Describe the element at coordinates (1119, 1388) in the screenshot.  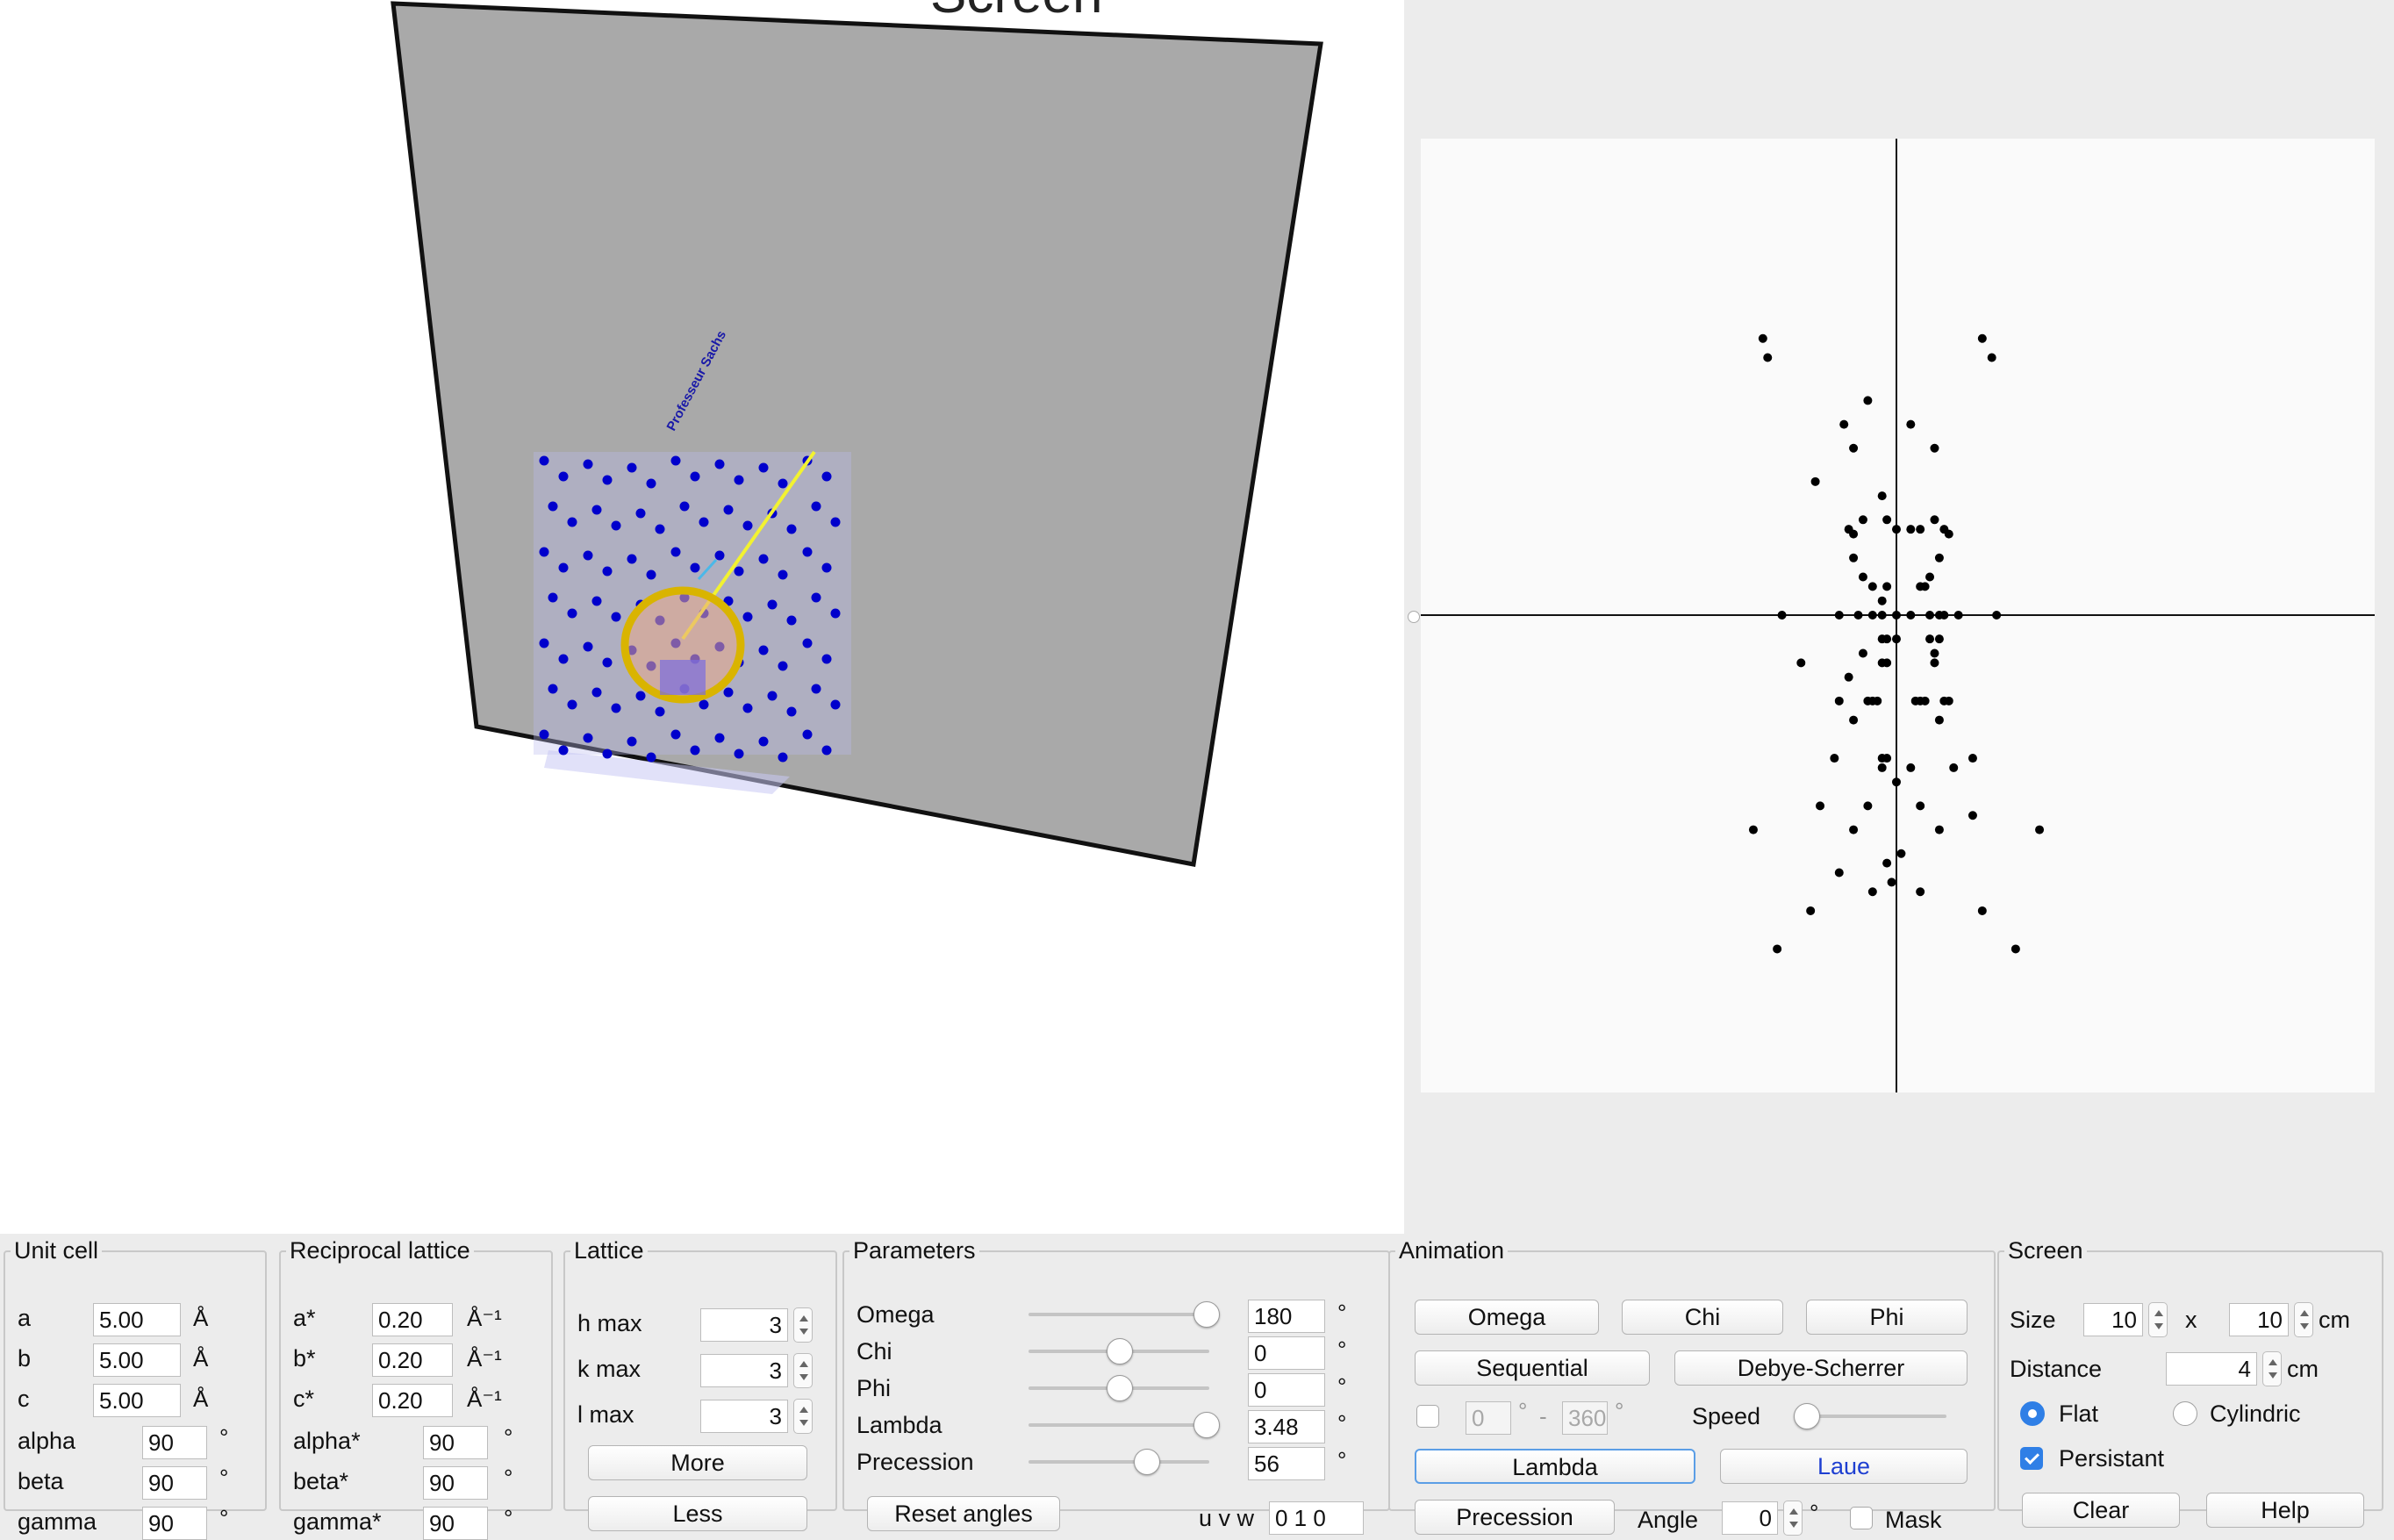
I see `phi-slider` at that location.